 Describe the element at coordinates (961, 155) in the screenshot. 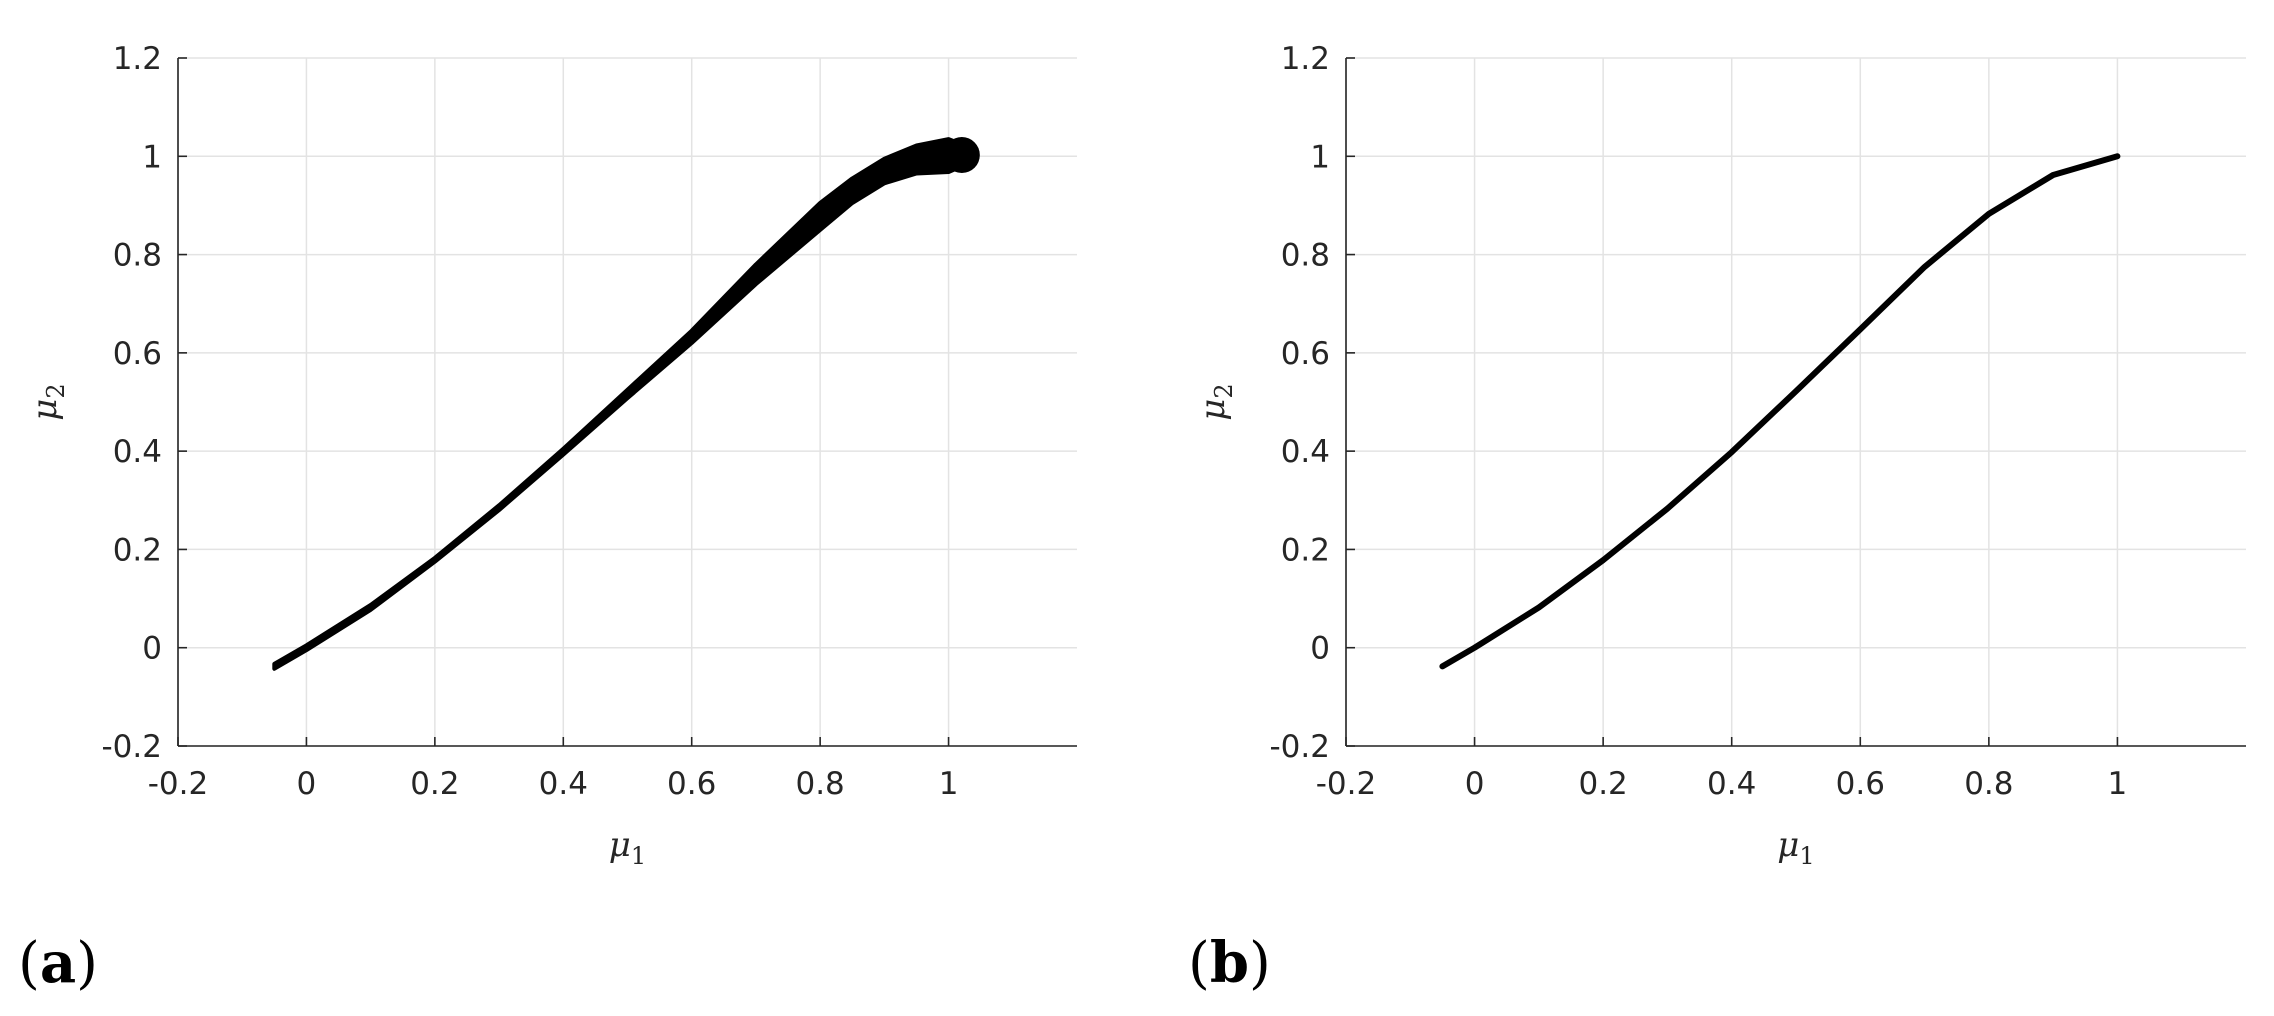

I see `series-band-end` at that location.